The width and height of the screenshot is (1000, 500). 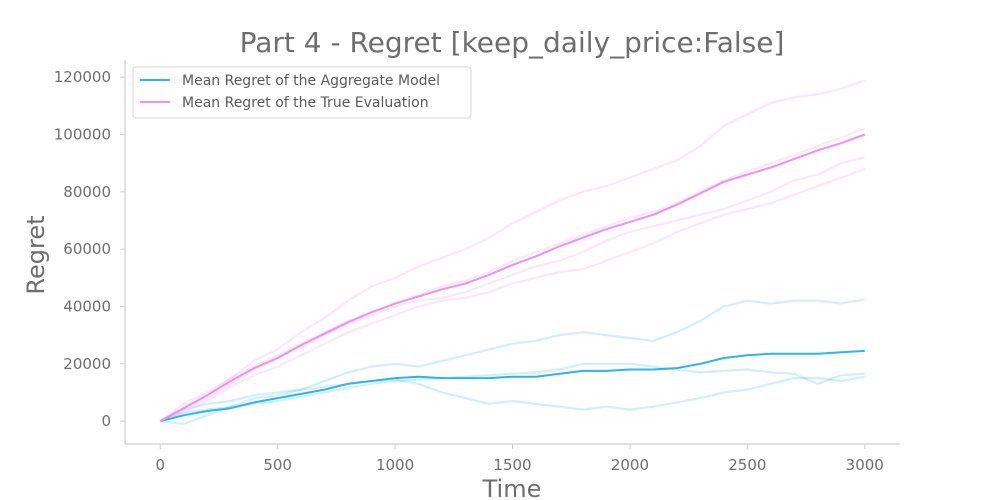 What do you see at coordinates (82, 135) in the screenshot?
I see `y-tick-label: 100000` at bounding box center [82, 135].